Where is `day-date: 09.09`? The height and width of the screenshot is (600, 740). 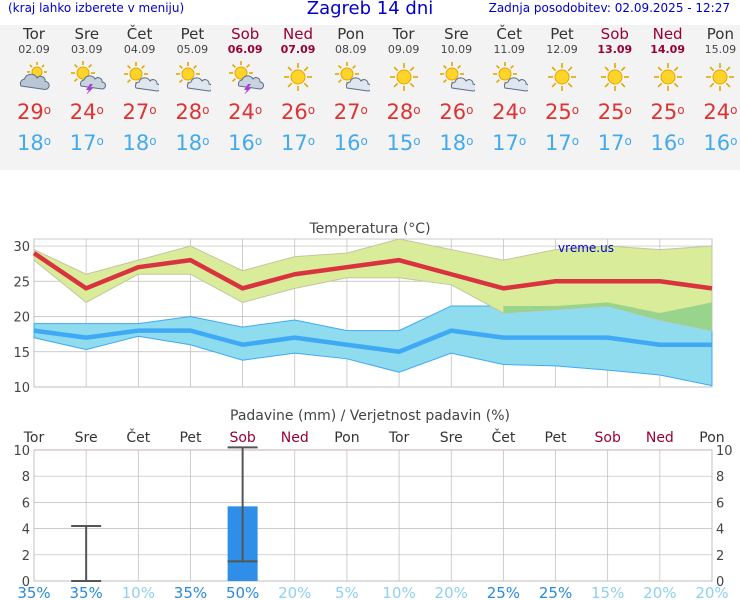
day-date: 09.09 is located at coordinates (403, 49).